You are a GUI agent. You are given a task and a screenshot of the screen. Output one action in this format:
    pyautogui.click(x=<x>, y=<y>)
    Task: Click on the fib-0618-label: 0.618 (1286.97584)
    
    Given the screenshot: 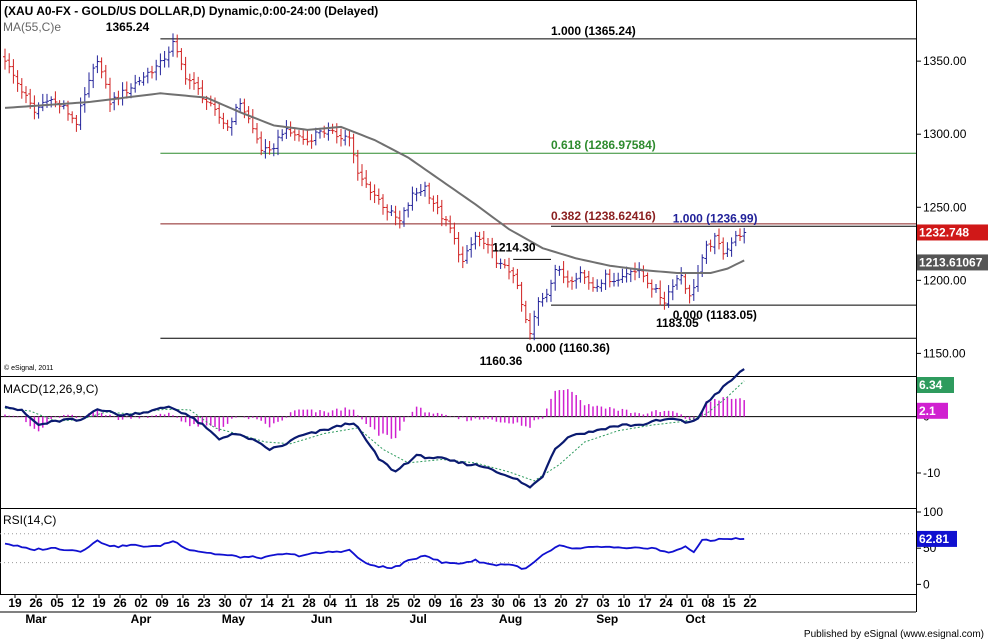 What is the action you would take?
    pyautogui.click(x=603, y=145)
    